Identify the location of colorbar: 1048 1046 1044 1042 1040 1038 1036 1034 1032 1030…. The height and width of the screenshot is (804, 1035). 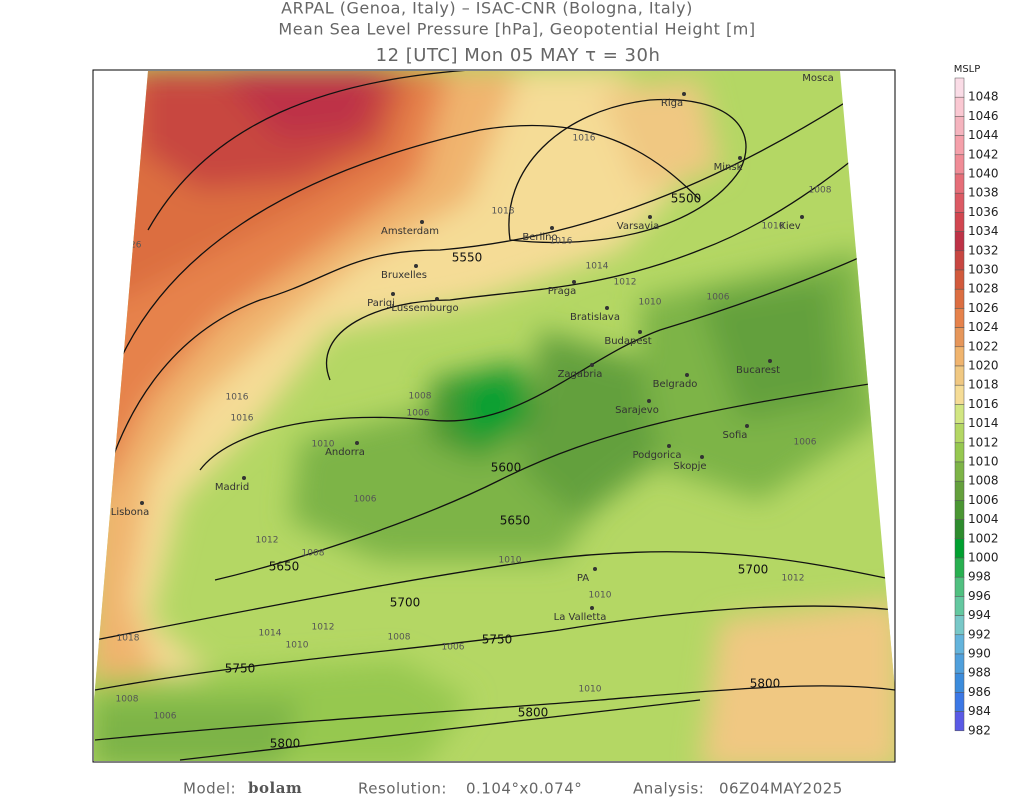
(976, 407).